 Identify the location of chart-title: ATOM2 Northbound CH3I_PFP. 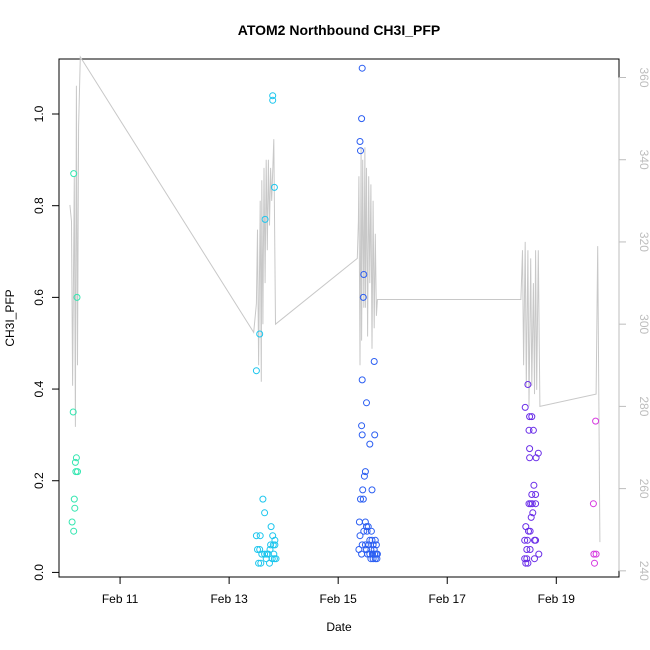
(339, 30).